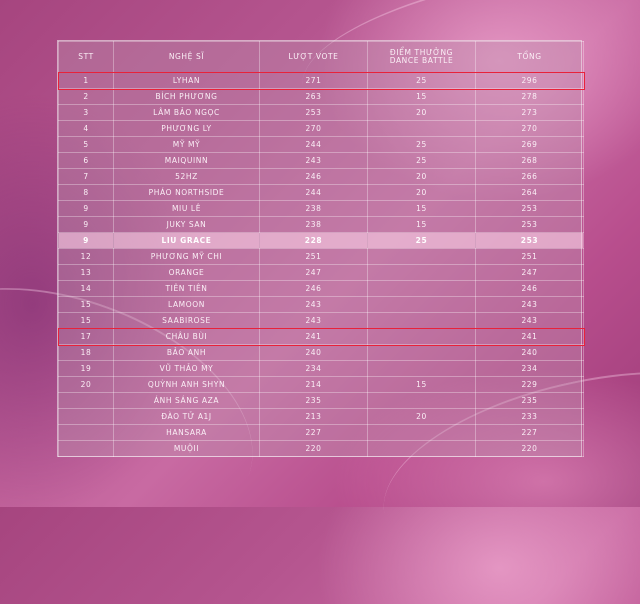 This screenshot has width=640, height=604. What do you see at coordinates (186, 57) in the screenshot?
I see `header-artist: NGHỆ SĨ` at bounding box center [186, 57].